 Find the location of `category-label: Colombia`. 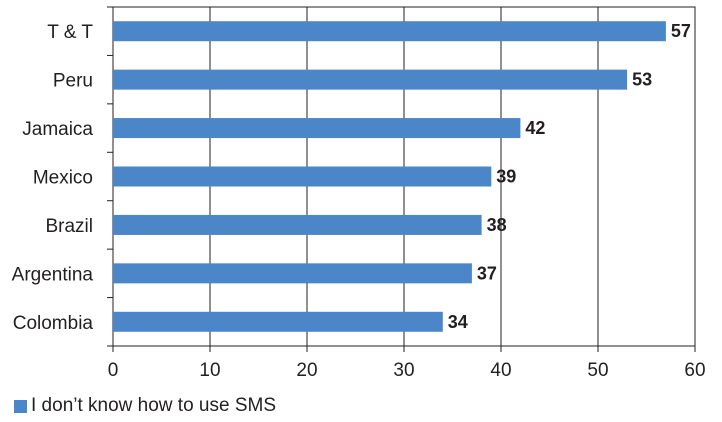

category-label: Colombia is located at coordinates (53, 323).